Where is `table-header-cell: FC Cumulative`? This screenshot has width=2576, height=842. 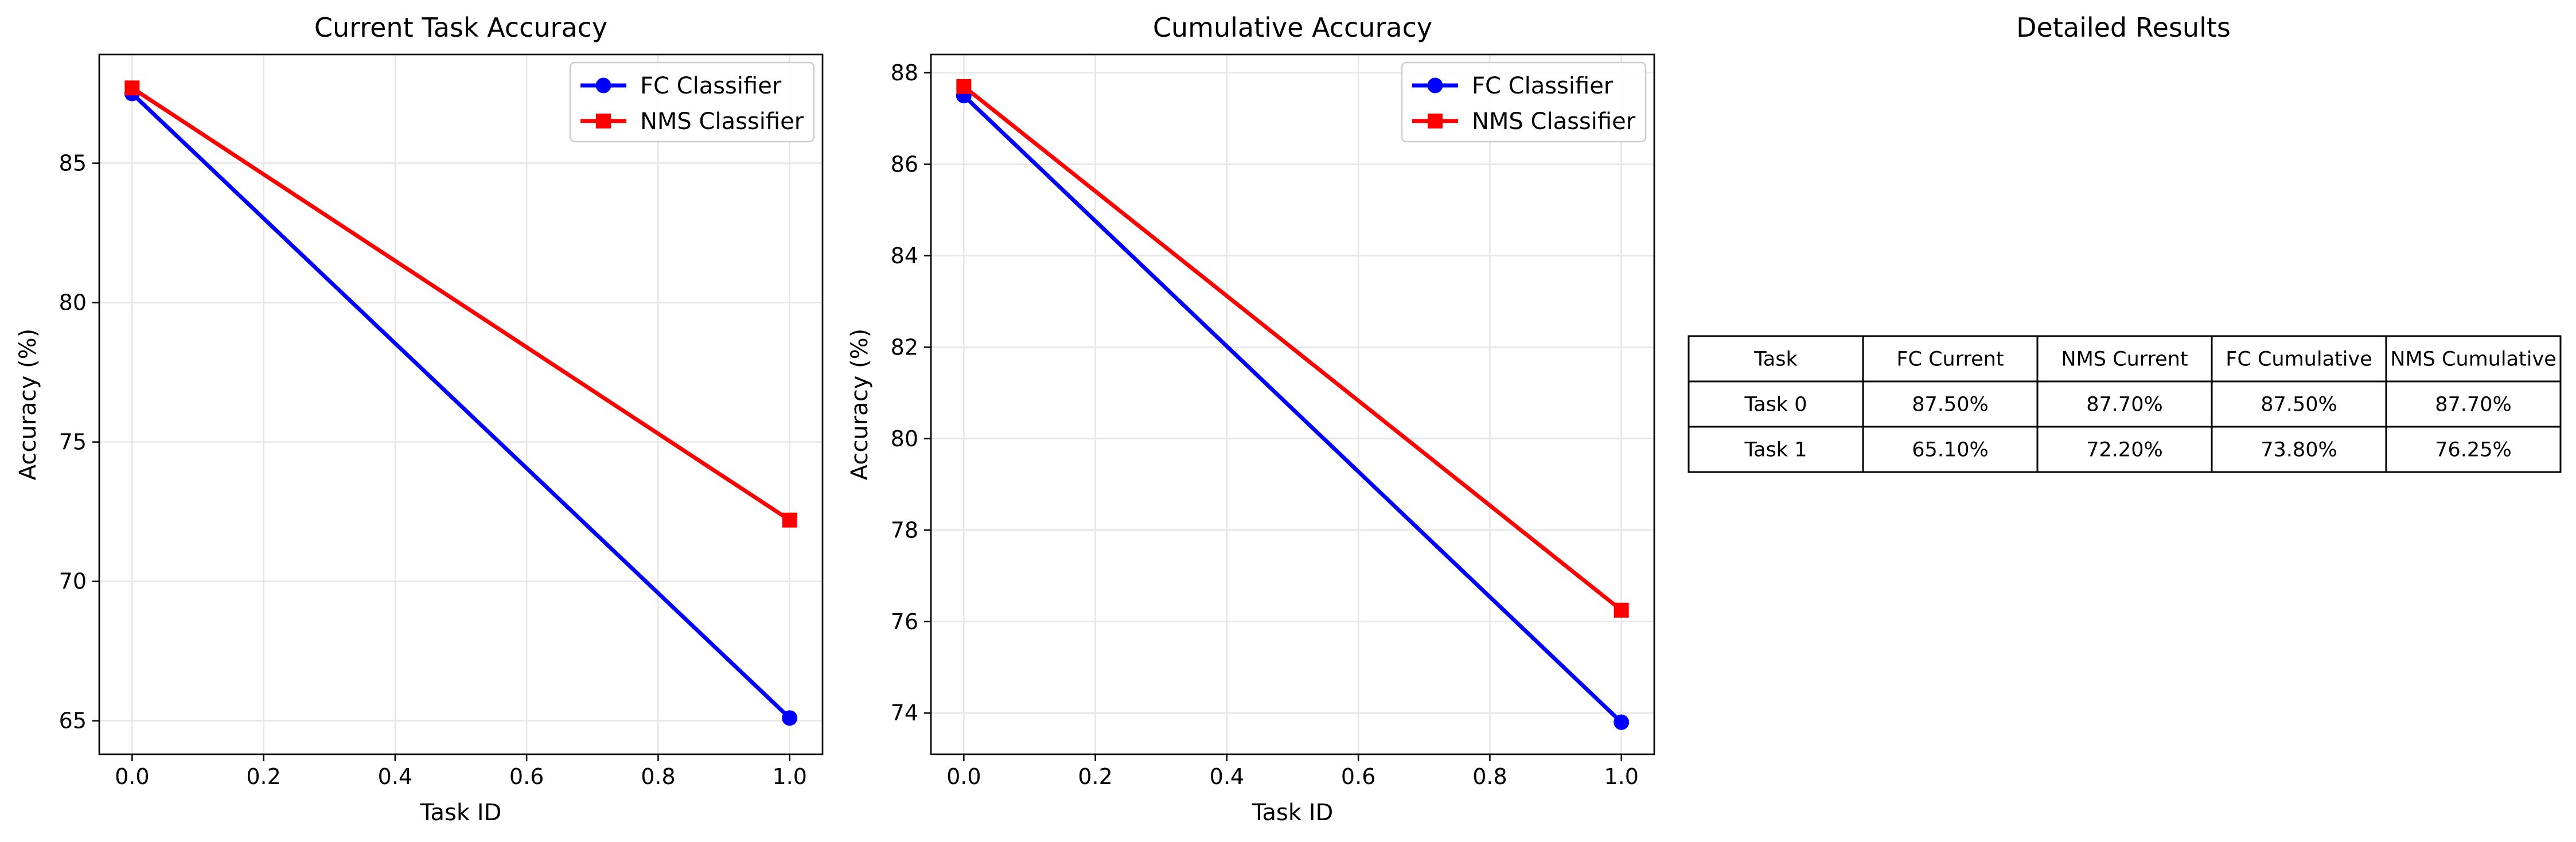
table-header-cell: FC Cumulative is located at coordinates (2299, 359).